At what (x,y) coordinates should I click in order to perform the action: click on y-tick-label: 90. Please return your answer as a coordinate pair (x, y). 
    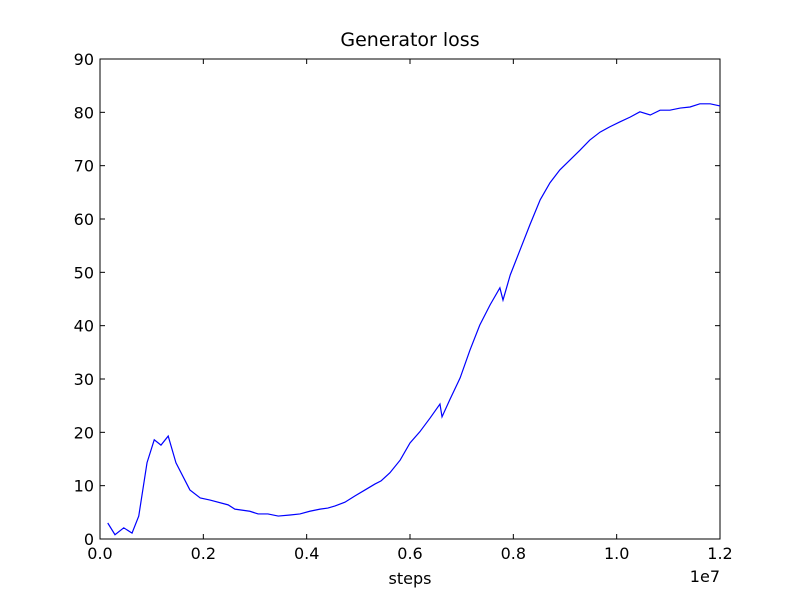
    Looking at the image, I should click on (84, 59).